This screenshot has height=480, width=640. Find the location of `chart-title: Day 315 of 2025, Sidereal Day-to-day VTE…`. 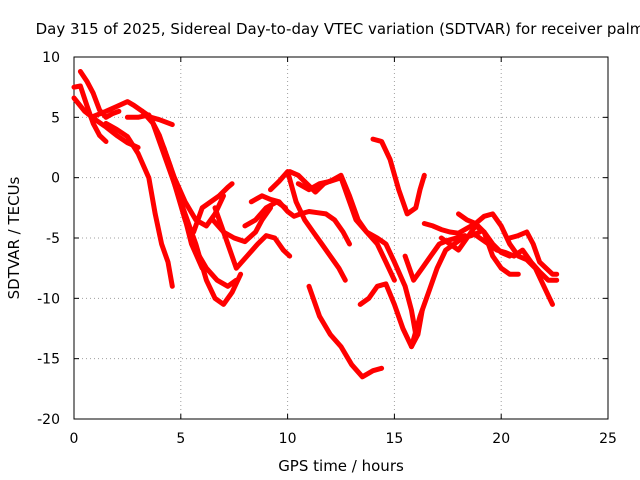

chart-title: Day 315 of 2025, Sidereal Day-to-day VTE… is located at coordinates (338, 29).